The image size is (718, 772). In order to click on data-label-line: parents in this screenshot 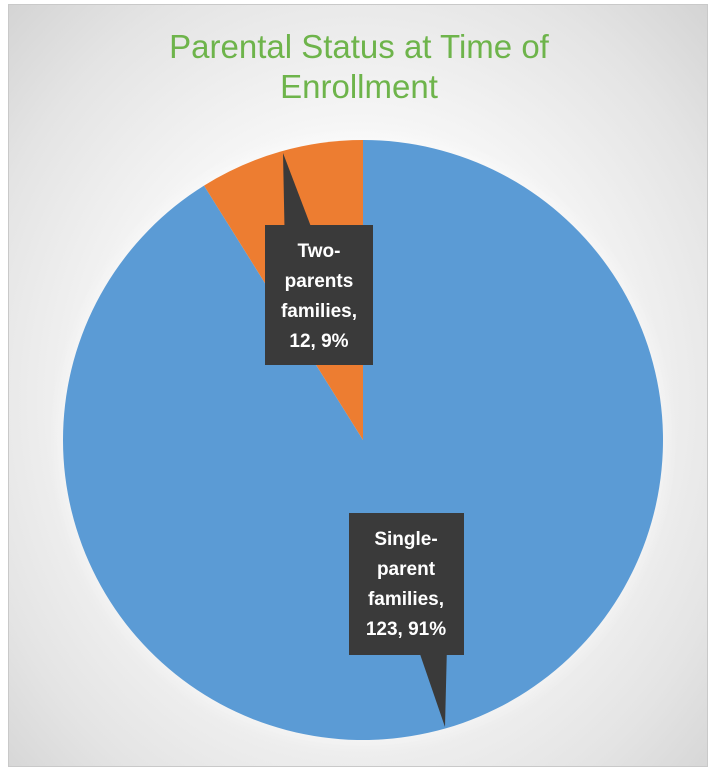, I will do `click(319, 281)`.